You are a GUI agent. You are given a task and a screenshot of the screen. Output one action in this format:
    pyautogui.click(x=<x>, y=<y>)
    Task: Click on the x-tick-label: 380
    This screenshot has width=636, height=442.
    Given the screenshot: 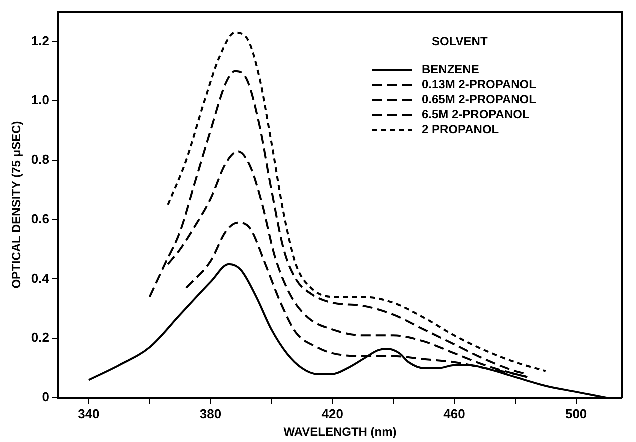 What is the action you would take?
    pyautogui.click(x=211, y=414)
    